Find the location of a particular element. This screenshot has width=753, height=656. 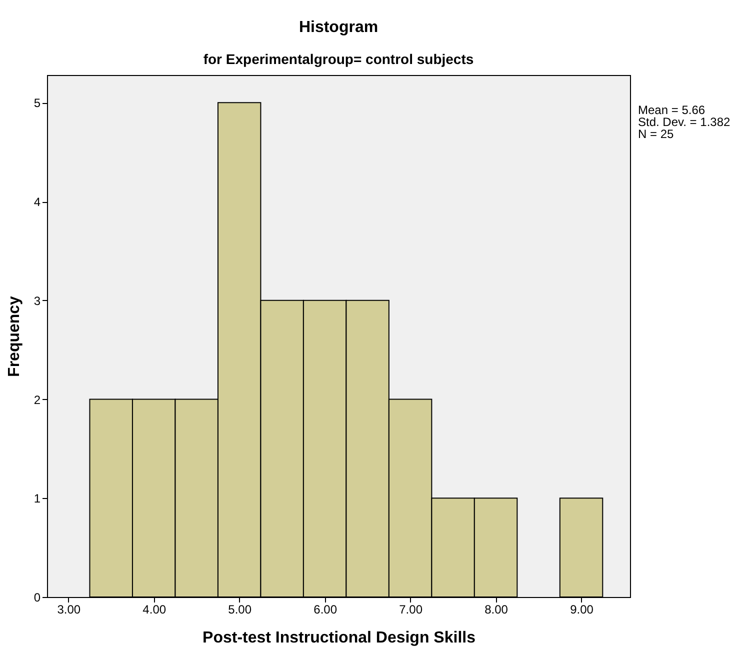

y-tick-label: 2 is located at coordinates (37, 399).